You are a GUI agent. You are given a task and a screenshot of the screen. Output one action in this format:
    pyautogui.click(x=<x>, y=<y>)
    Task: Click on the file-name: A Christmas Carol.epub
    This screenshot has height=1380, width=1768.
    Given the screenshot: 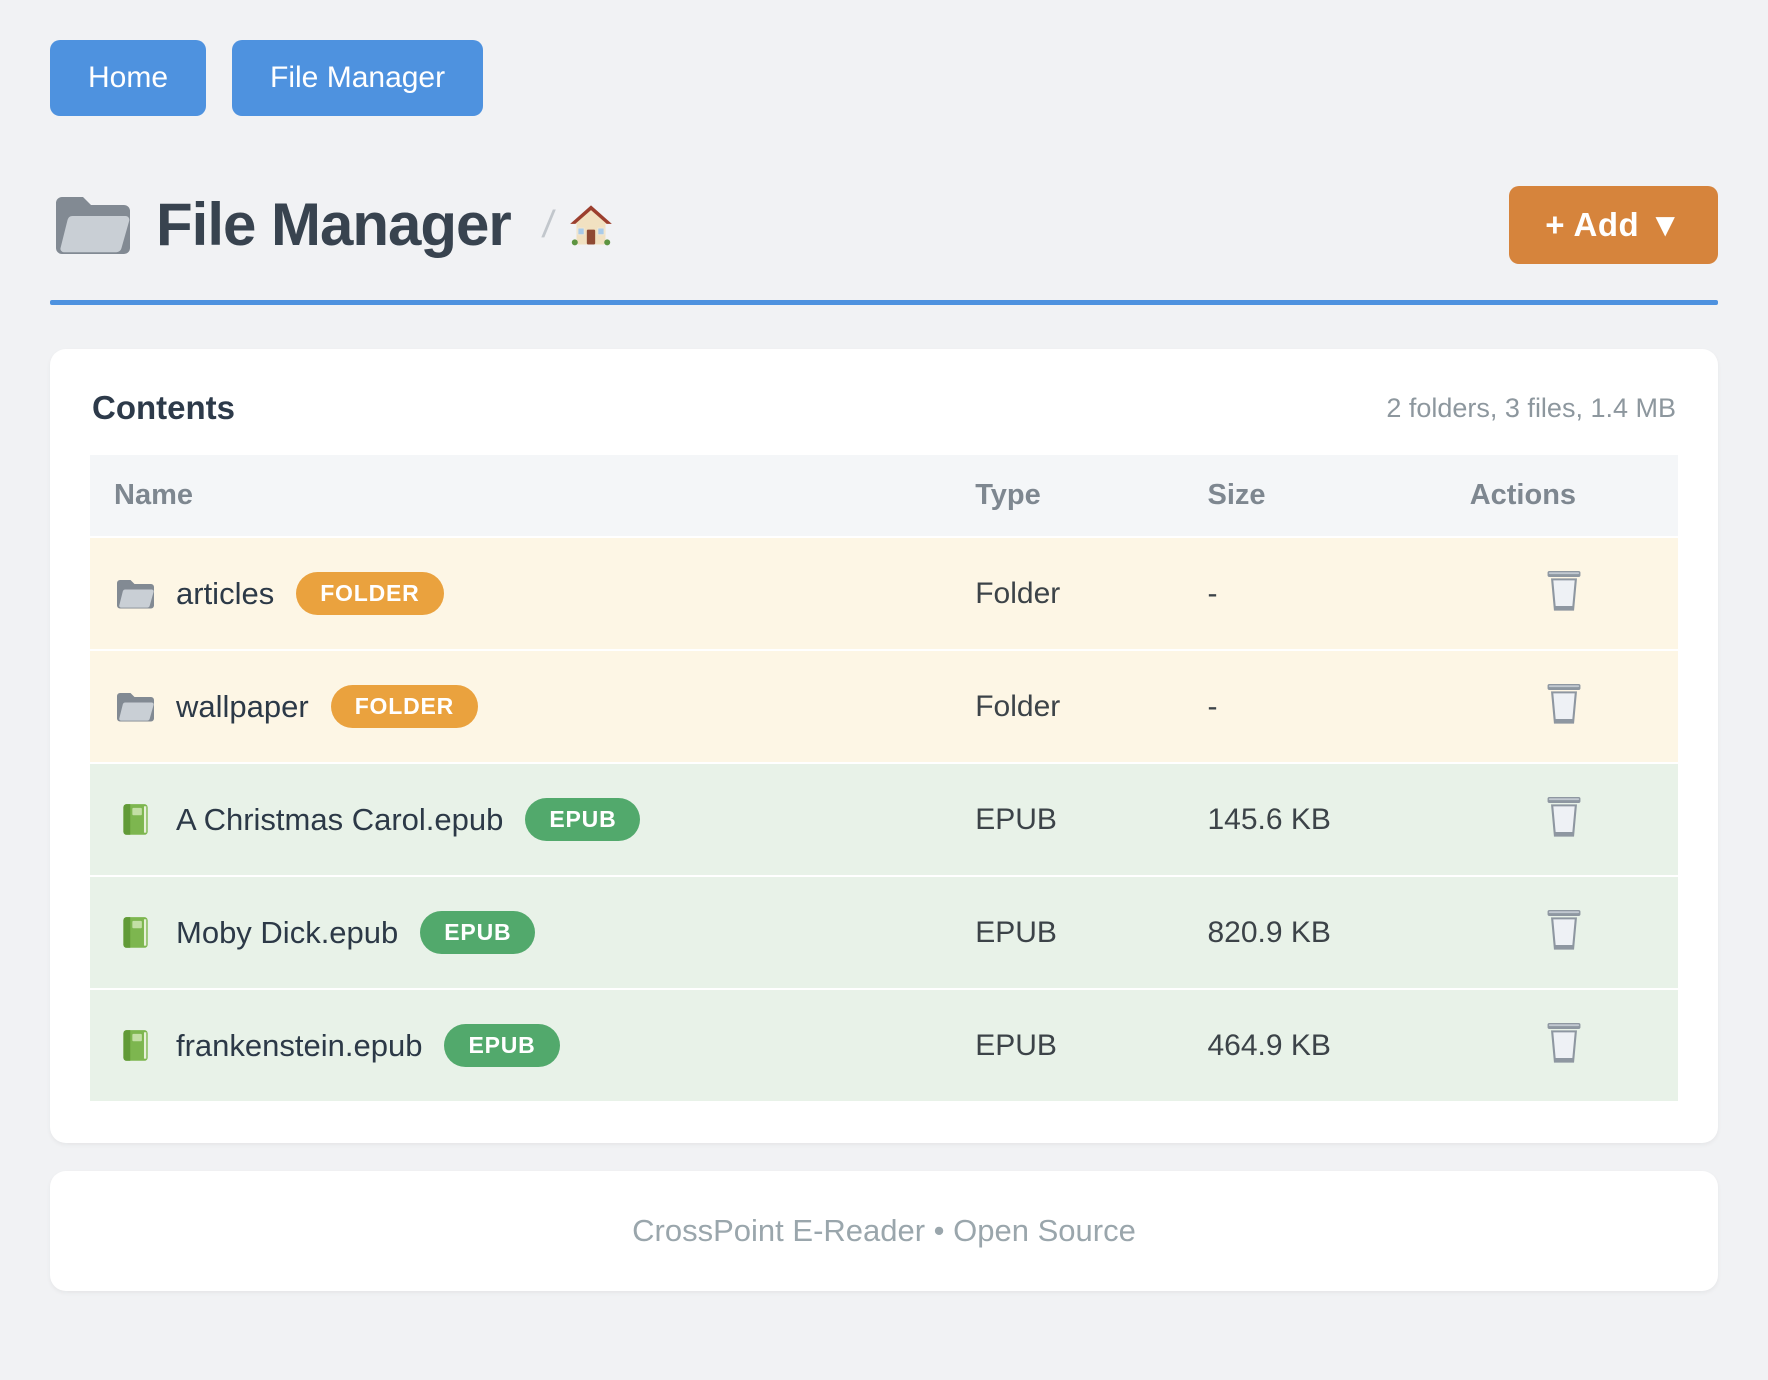 What is the action you would take?
    pyautogui.click(x=340, y=819)
    